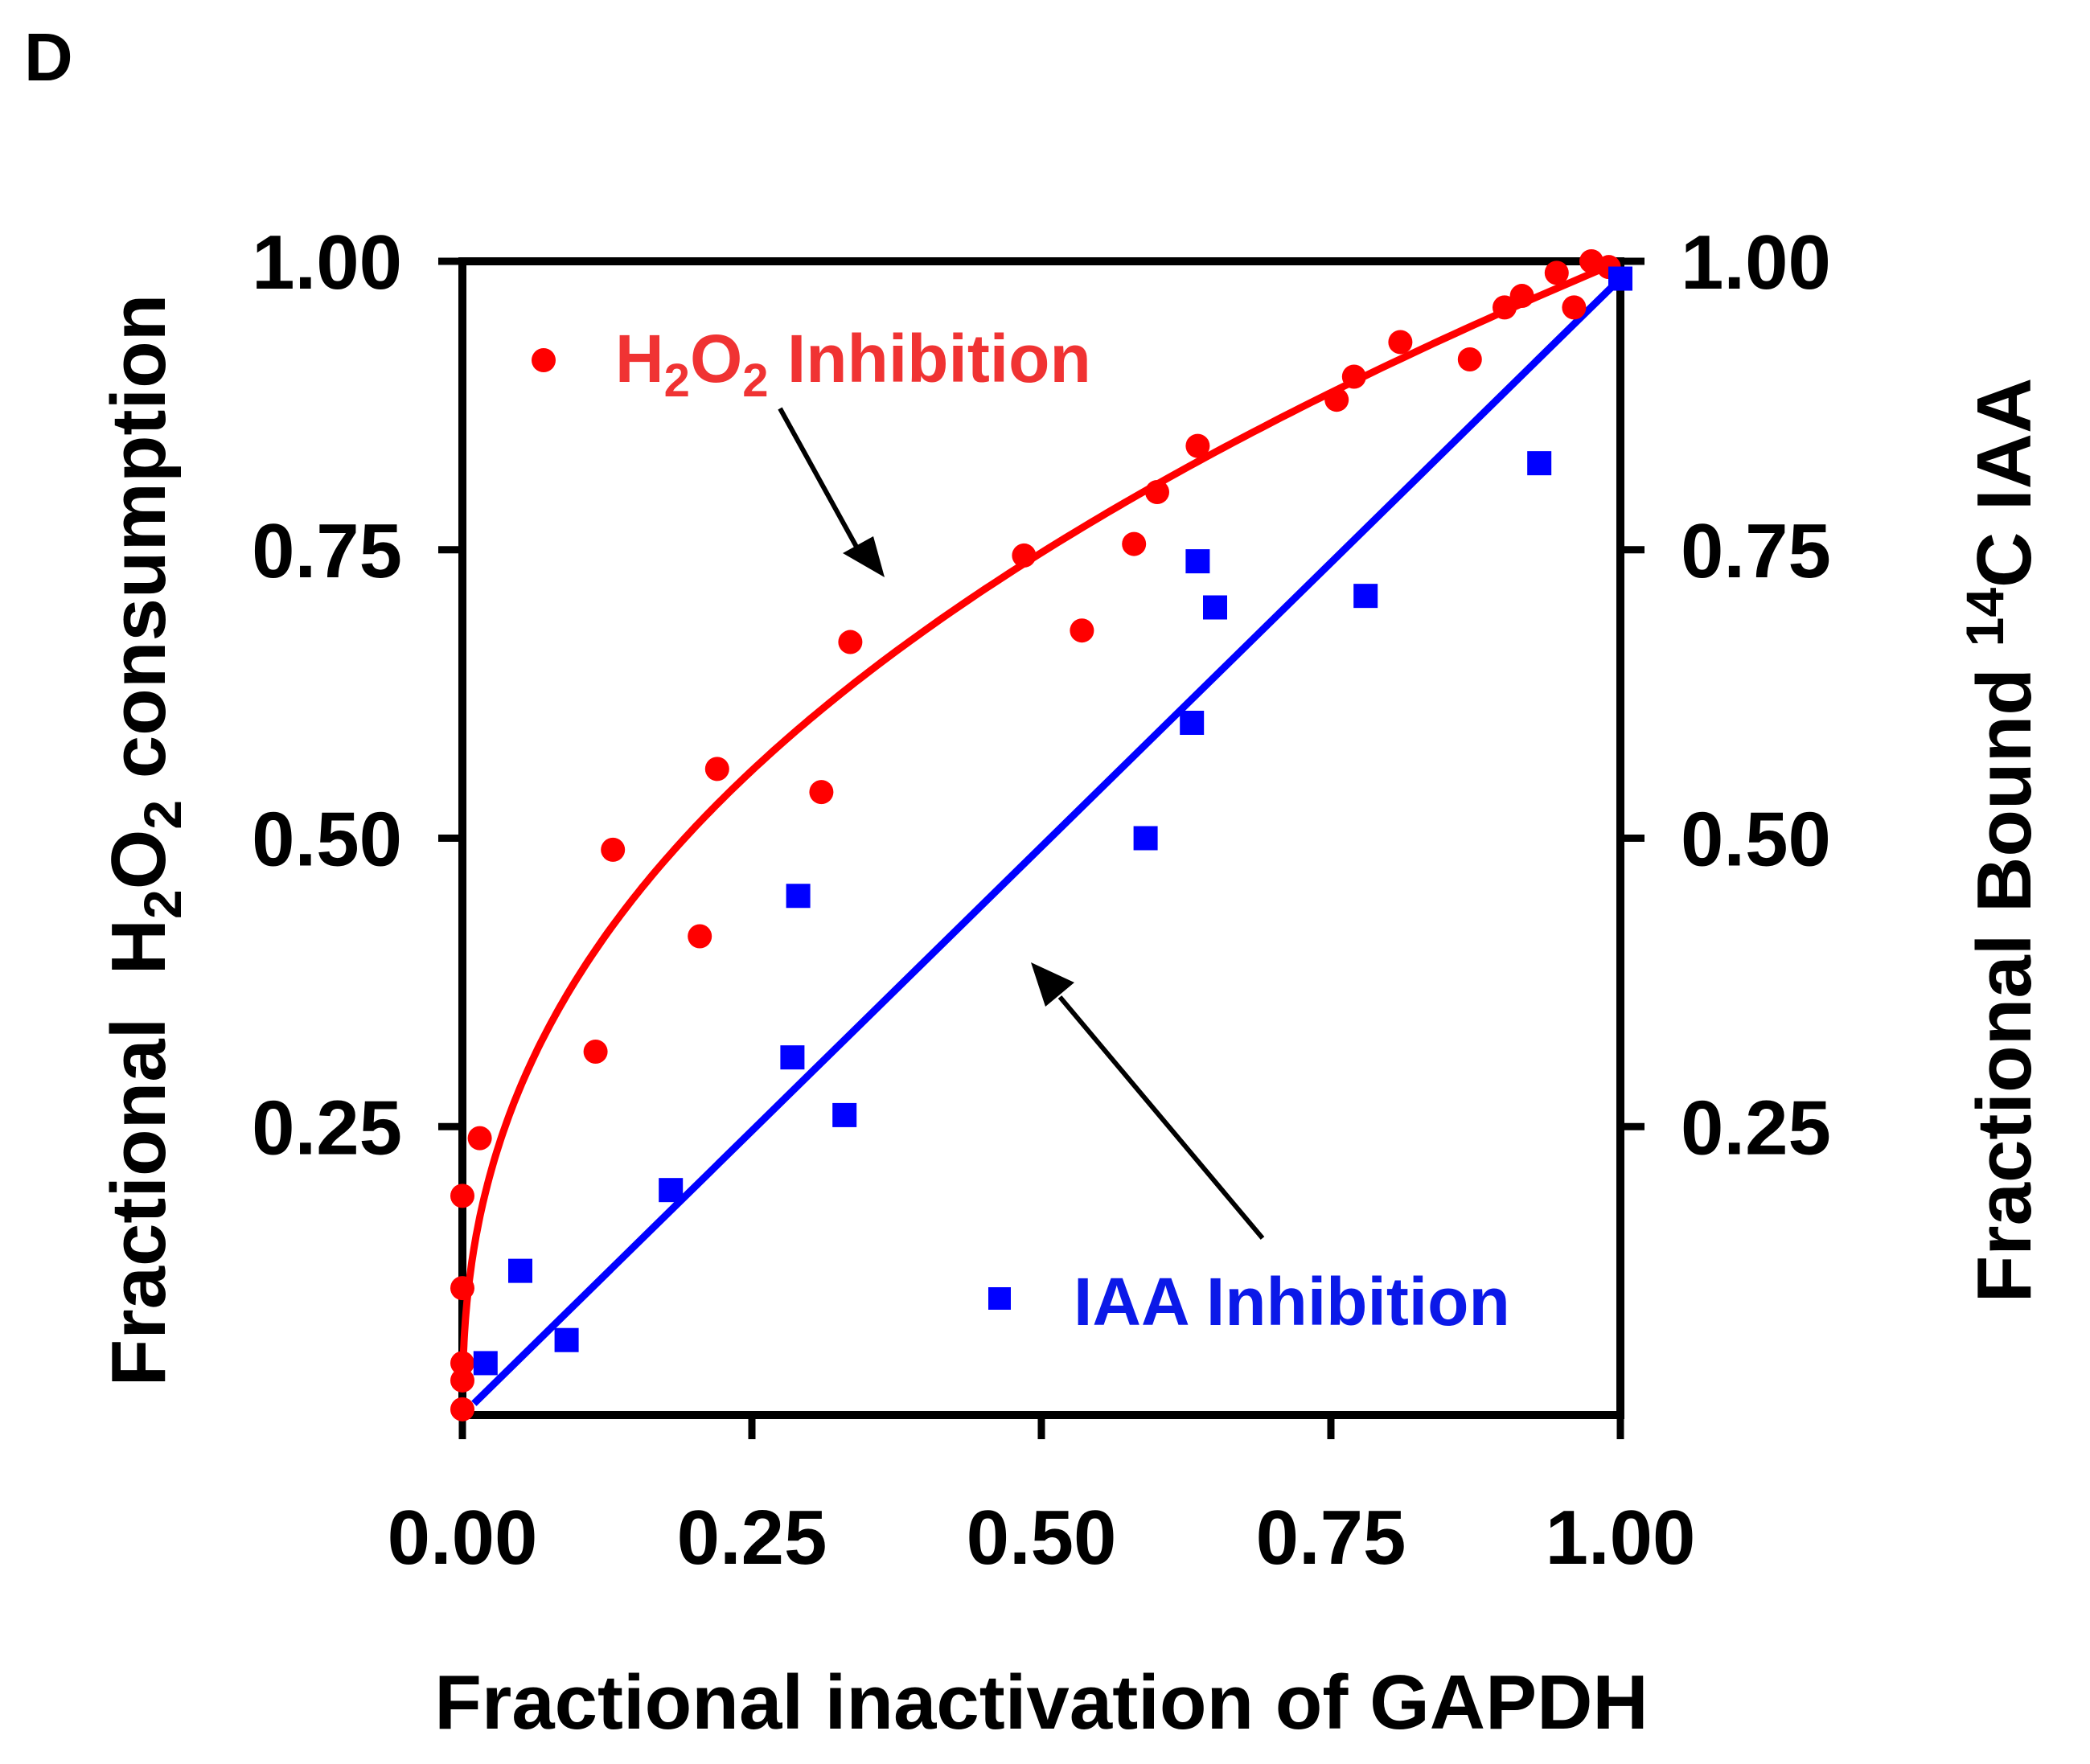 The image size is (2090, 1764). Describe the element at coordinates (327, 551) in the screenshot. I see `y-left-tick-label: 0.75` at that location.